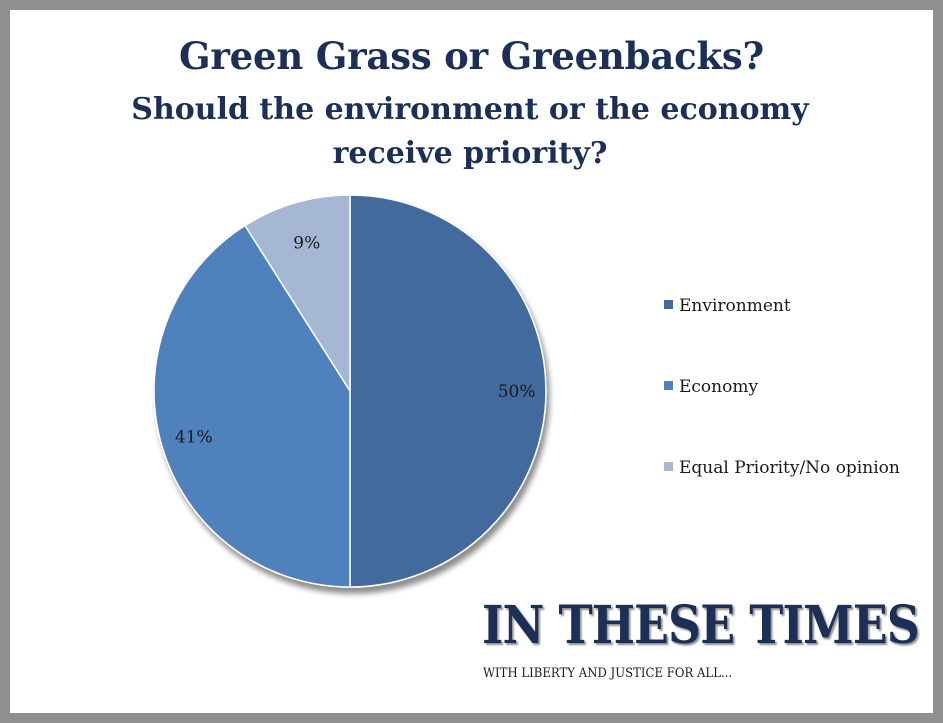 The image size is (943, 723). I want to click on legend-label-equal-priority-no-opinion: Equal Priority/No opinion, so click(789, 468).